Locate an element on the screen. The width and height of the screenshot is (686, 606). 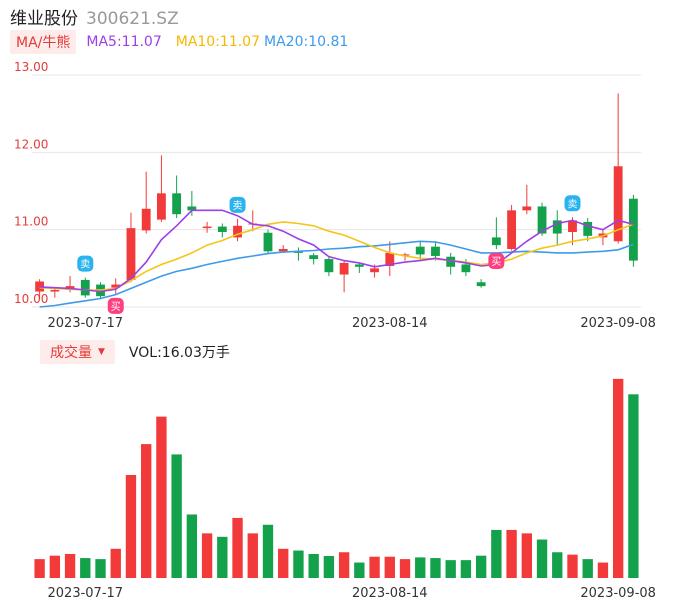
price-tick-label: 11.00 is located at coordinates (31, 222).